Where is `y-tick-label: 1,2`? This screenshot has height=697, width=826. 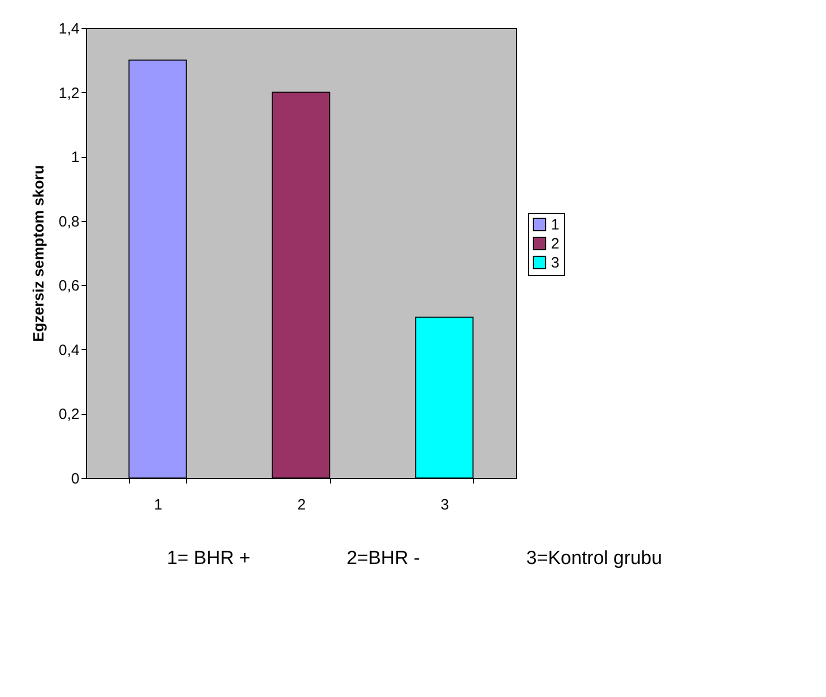
y-tick-label: 1,2 is located at coordinates (69, 93).